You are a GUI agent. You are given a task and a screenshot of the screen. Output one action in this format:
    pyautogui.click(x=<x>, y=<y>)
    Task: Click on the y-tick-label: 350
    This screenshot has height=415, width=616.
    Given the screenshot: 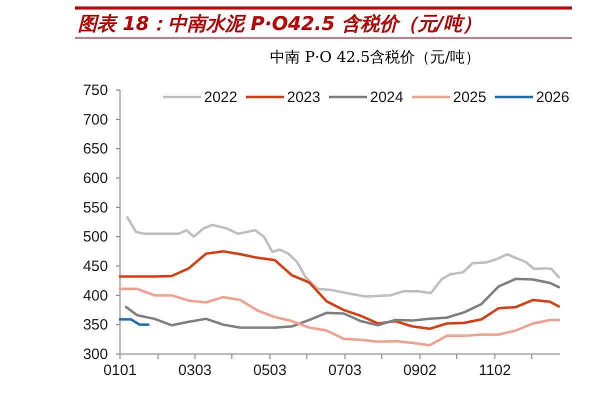 What is the action you would take?
    pyautogui.click(x=95, y=325)
    